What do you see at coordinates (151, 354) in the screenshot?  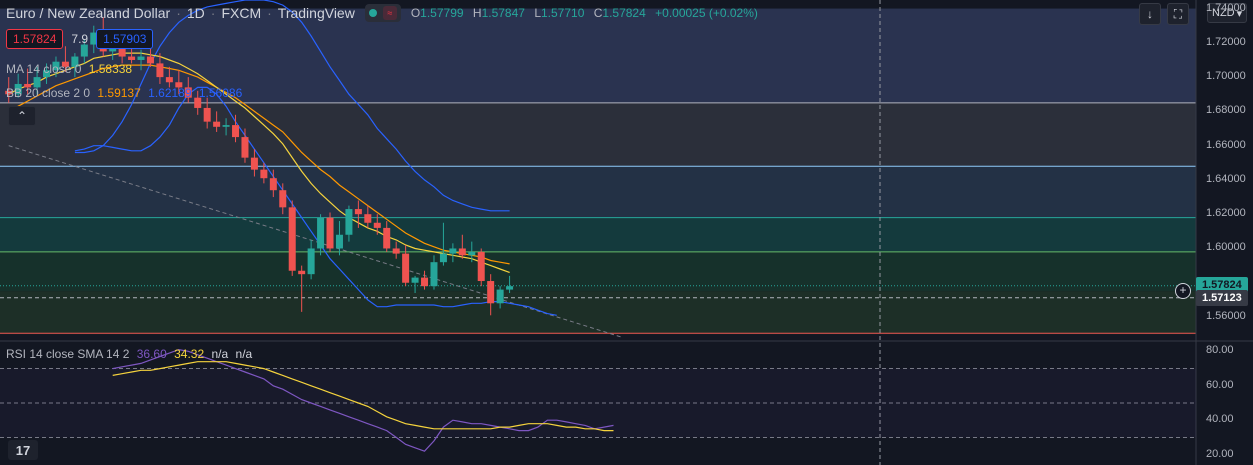 I see `rsi-value: 36.60` at bounding box center [151, 354].